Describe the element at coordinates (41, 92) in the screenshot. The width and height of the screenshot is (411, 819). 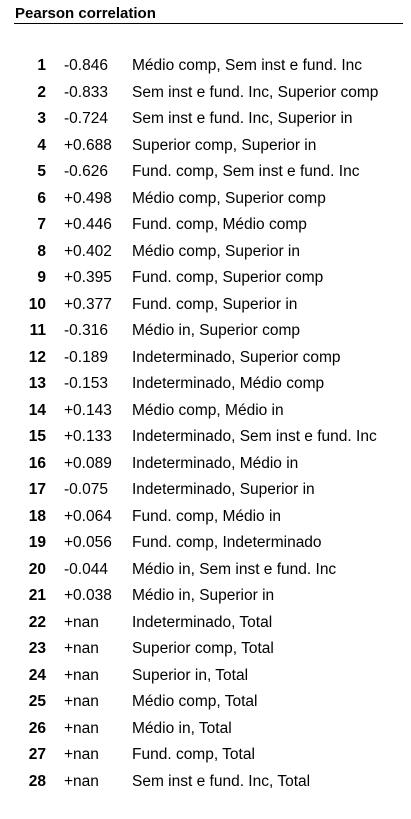
I see `row-rank: 2` at that location.